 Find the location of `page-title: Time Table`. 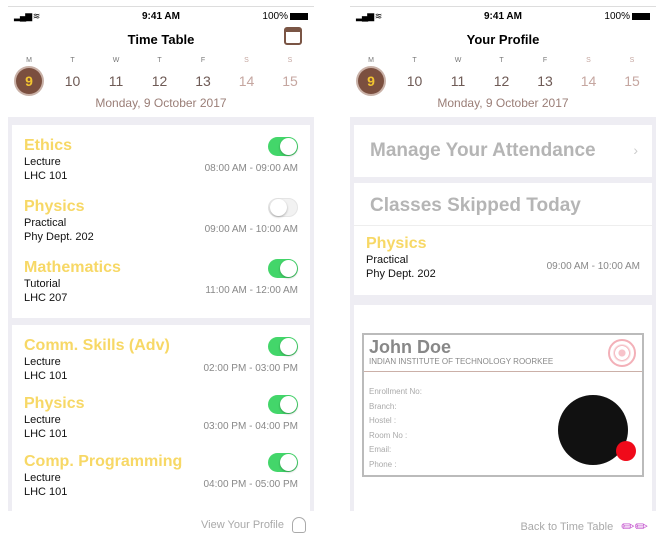

page-title: Time Table is located at coordinates (161, 39).